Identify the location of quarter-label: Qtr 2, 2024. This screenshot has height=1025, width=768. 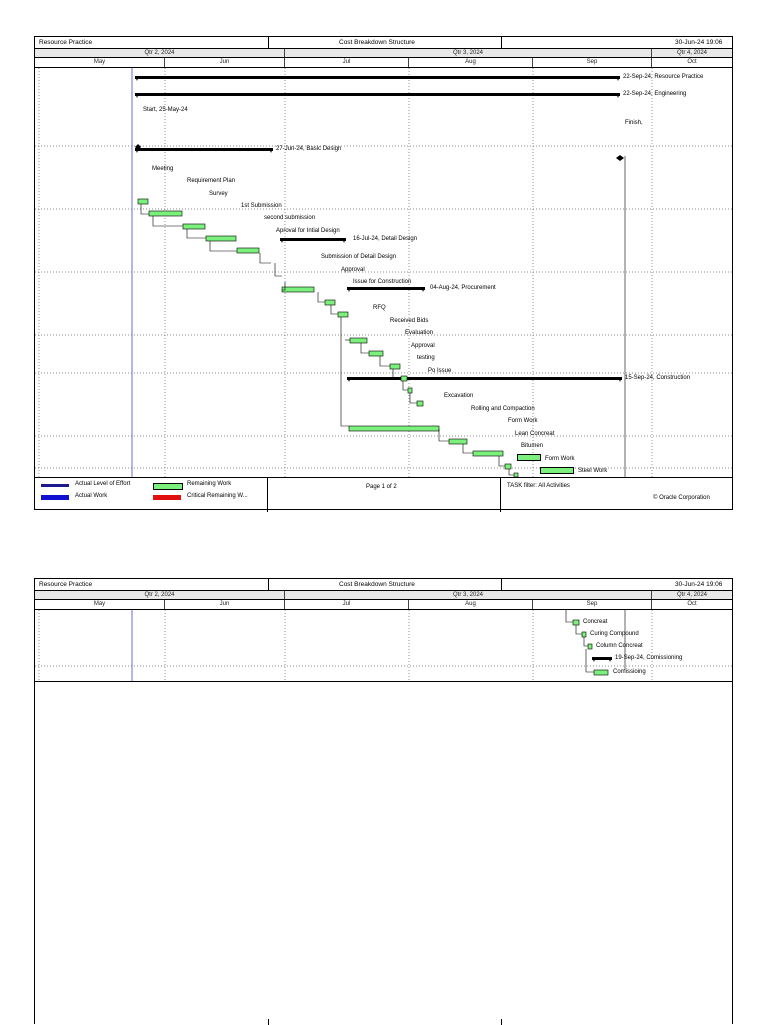
(160, 595).